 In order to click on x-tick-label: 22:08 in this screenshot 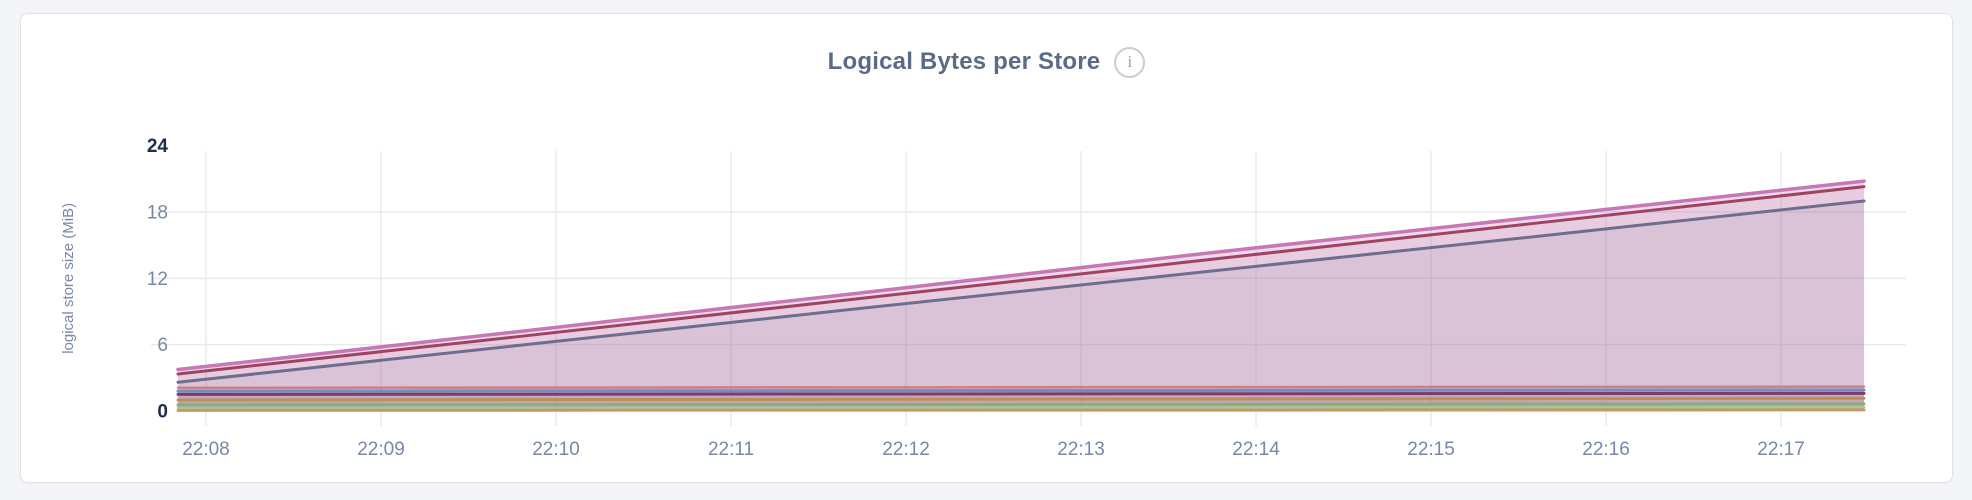, I will do `click(206, 449)`.